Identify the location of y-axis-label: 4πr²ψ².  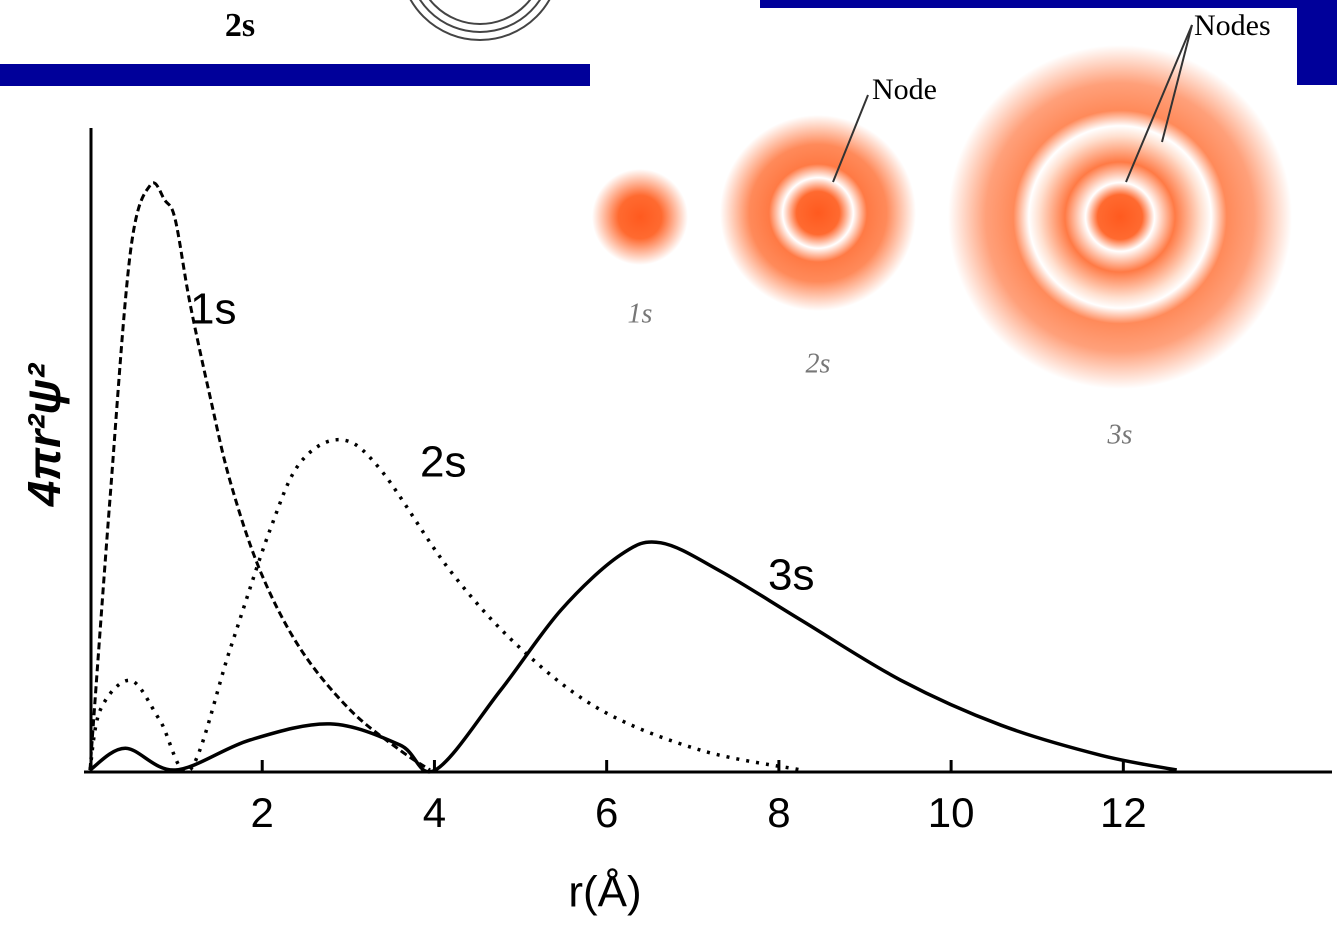
(44, 434).